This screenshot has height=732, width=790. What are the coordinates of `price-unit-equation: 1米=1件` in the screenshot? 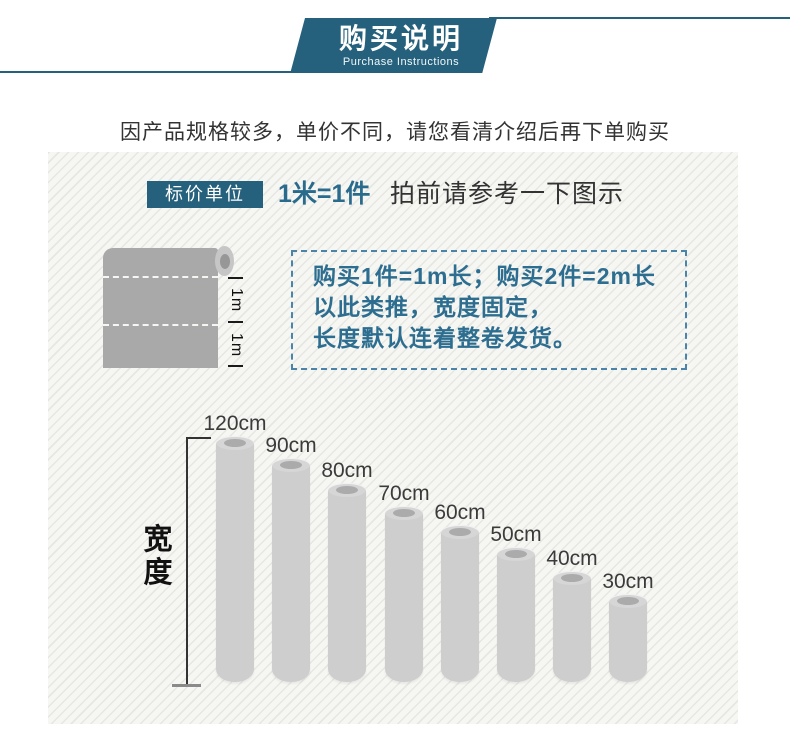 It's located at (324, 194).